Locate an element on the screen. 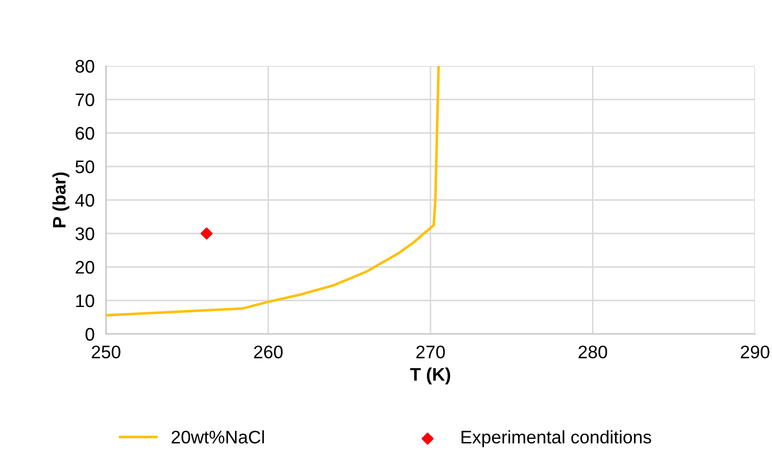 This screenshot has width=772, height=468. x-tick-label: 280 is located at coordinates (593, 352).